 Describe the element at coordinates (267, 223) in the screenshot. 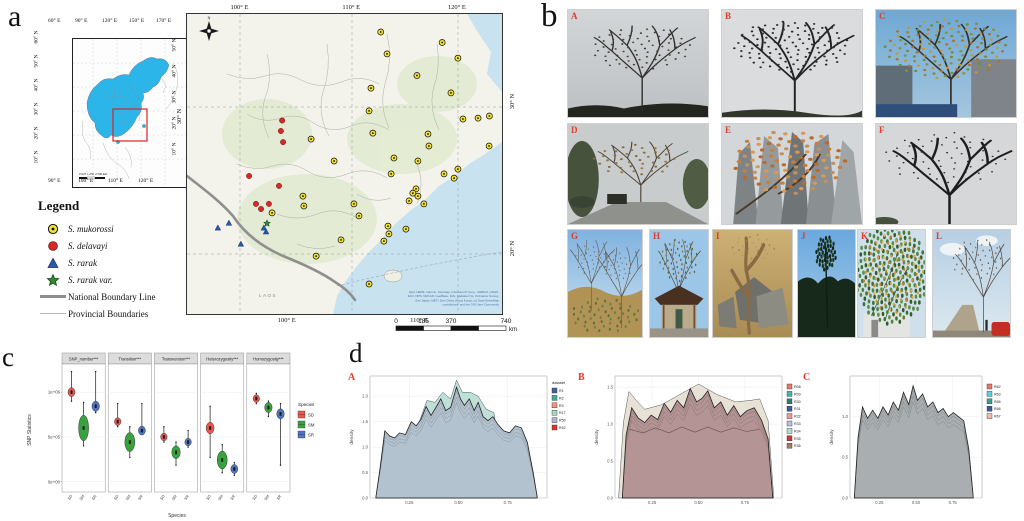

I see `marker-s-rarak-var` at that location.